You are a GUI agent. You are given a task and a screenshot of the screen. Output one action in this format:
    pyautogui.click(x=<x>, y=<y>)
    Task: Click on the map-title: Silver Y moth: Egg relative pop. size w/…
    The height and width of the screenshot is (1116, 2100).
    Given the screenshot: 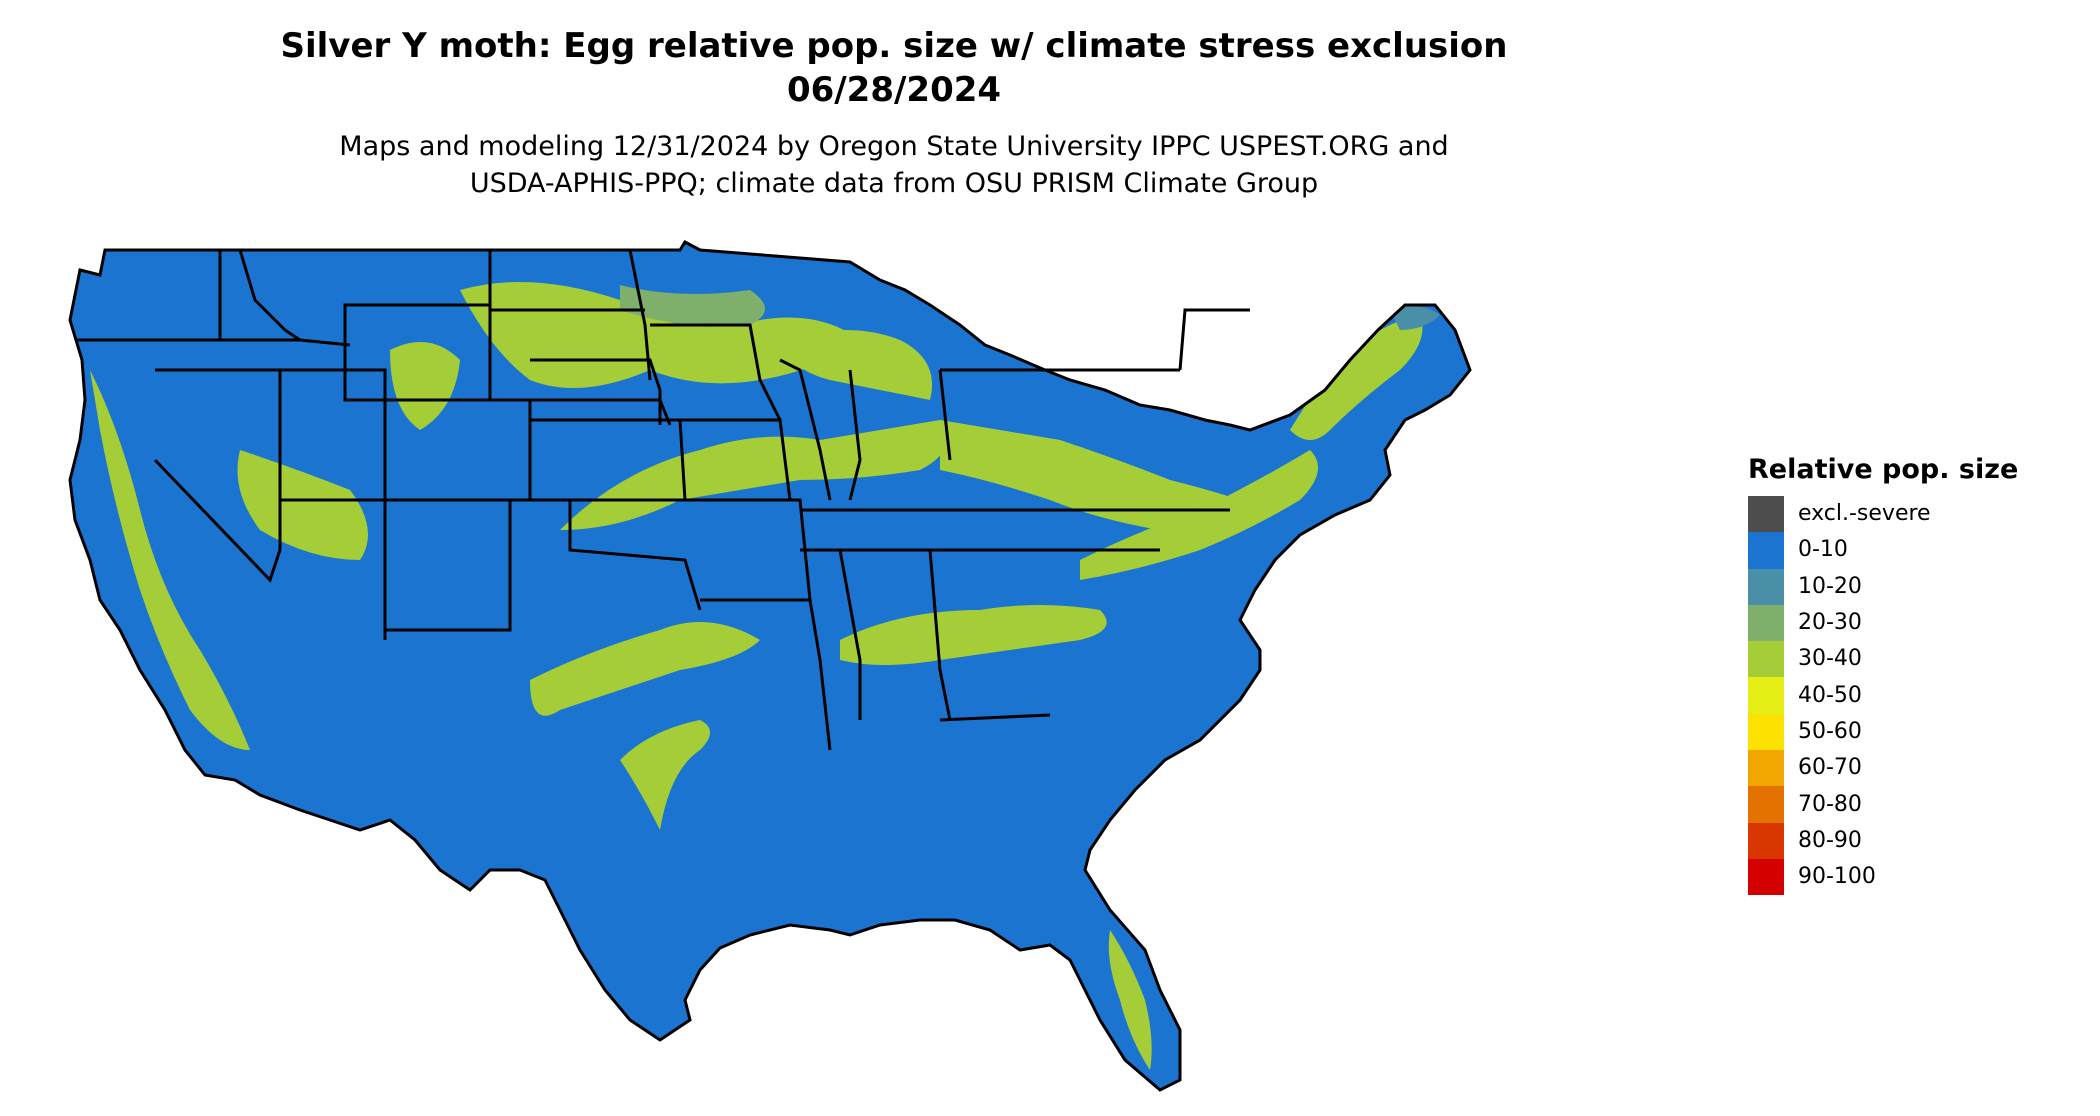 What is the action you would take?
    pyautogui.click(x=894, y=68)
    